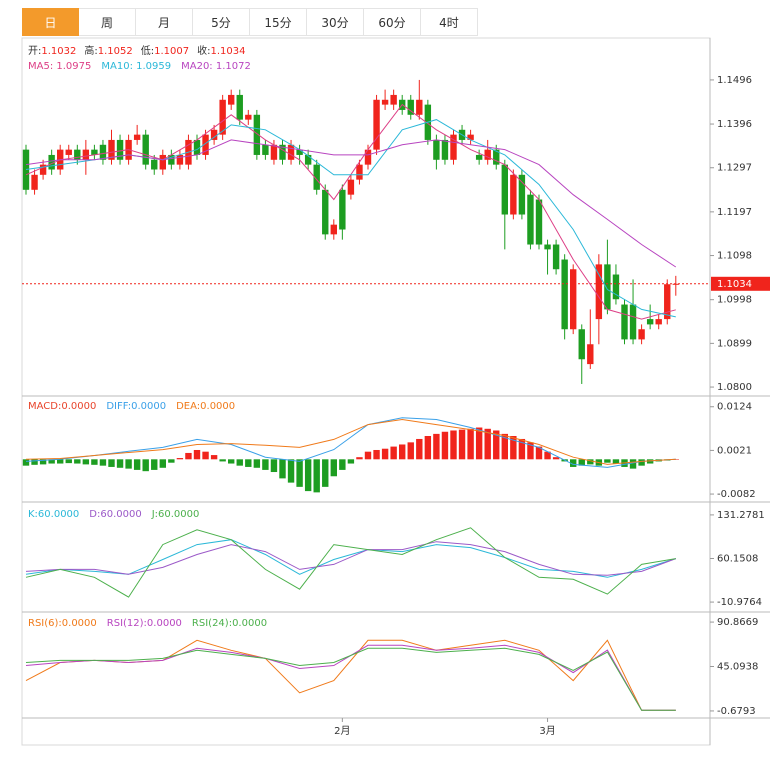 Image resolution: width=784 pixels, height=761 pixels. Describe the element at coordinates (136, 66) in the screenshot. I see `legend-item: MA10: 1.0959` at that location.